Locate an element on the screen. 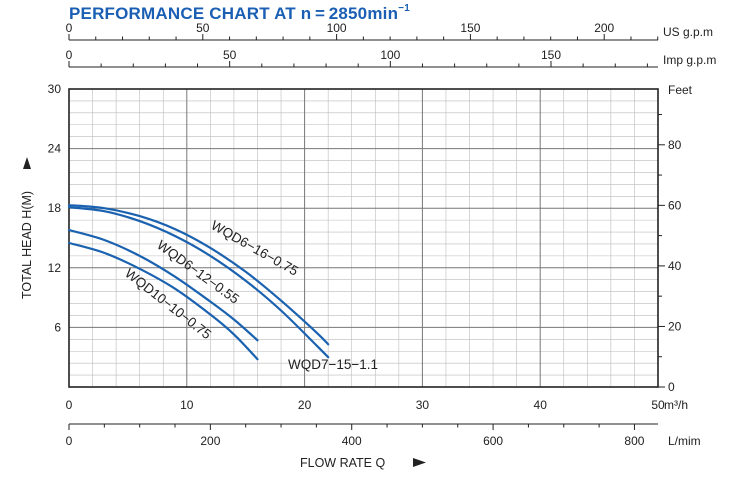 The width and height of the screenshot is (751, 477). bottom-axis-tick-label: 200 is located at coordinates (210, 441).